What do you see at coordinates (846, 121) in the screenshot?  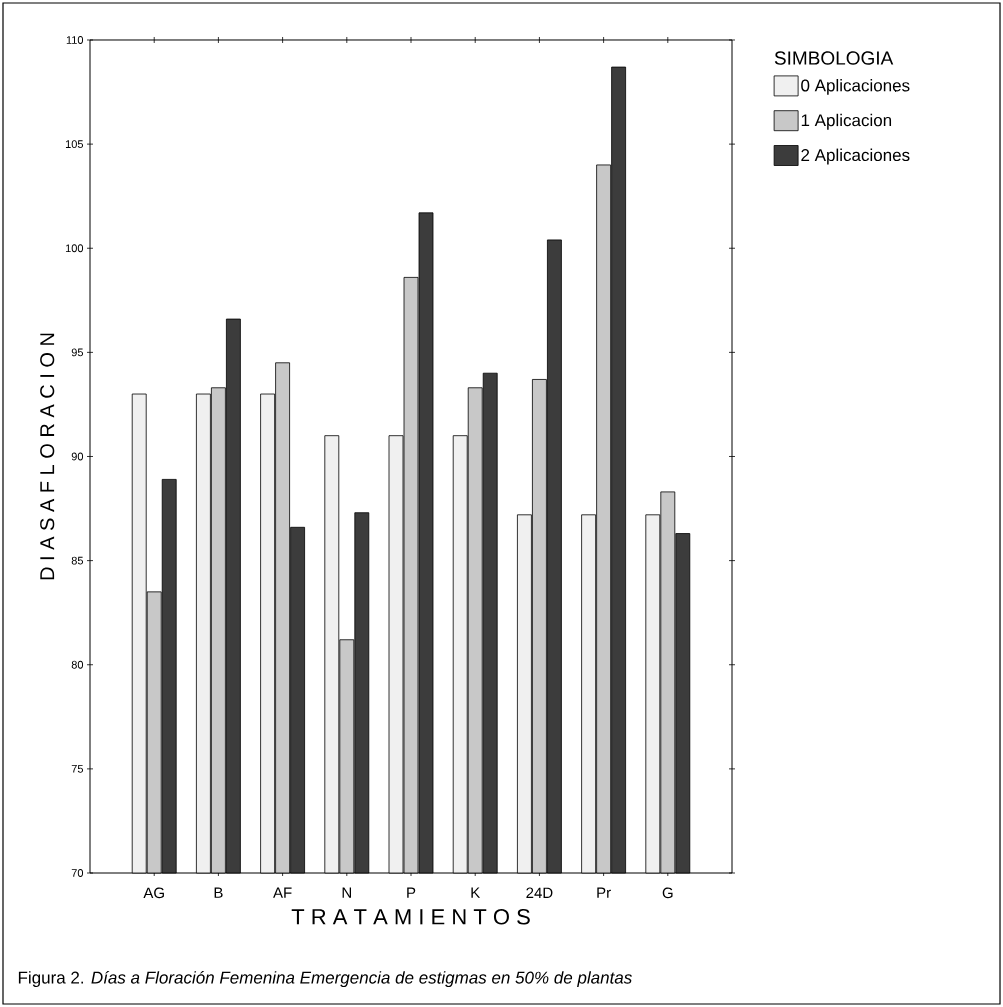 I see `legend-label: 1 Aplicacion` at bounding box center [846, 121].